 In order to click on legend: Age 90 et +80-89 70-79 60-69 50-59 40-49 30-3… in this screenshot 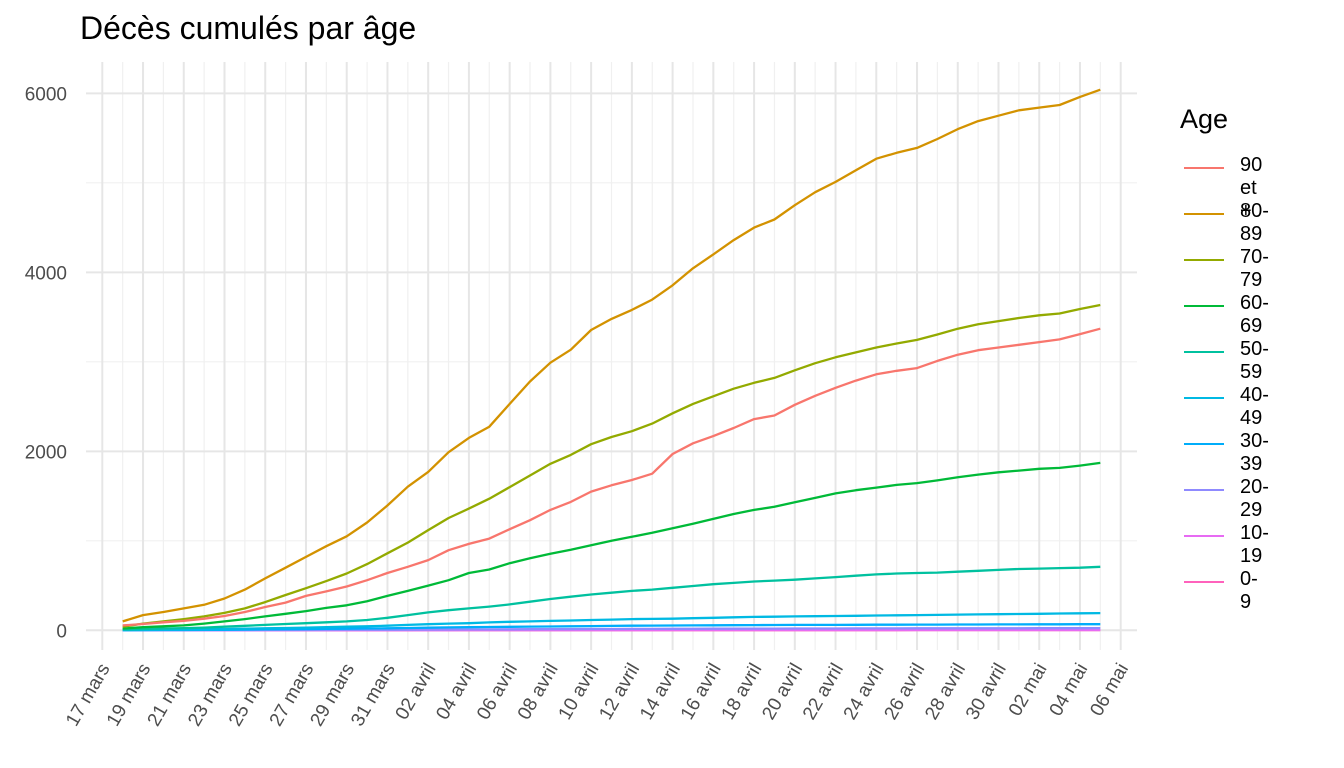, I will do `click(1224, 358)`.